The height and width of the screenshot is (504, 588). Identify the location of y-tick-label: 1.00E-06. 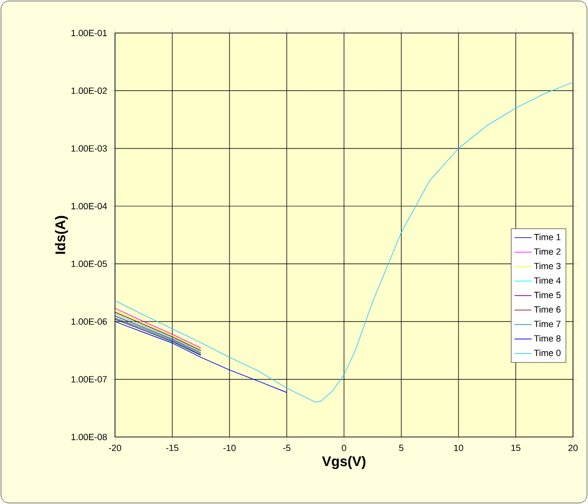
(89, 321).